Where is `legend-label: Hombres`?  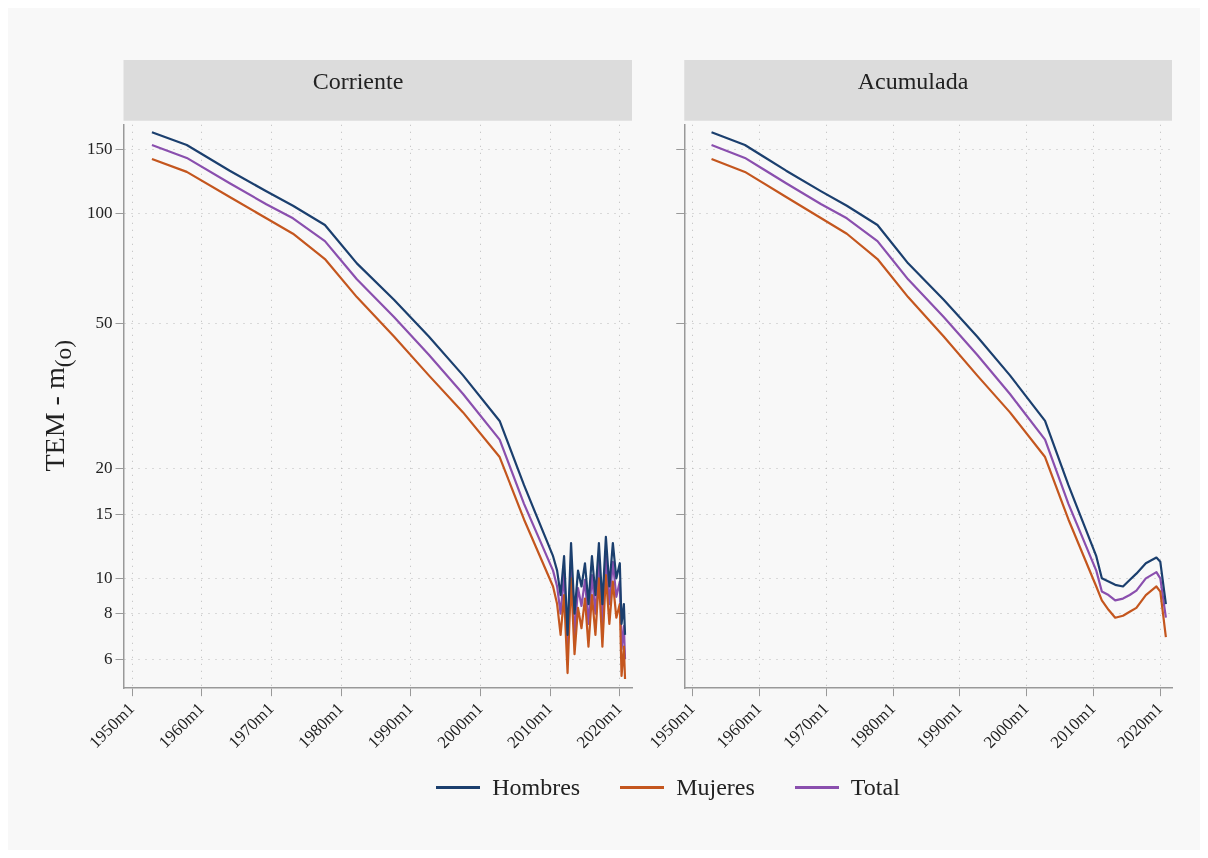
legend-label: Hombres is located at coordinates (536, 787).